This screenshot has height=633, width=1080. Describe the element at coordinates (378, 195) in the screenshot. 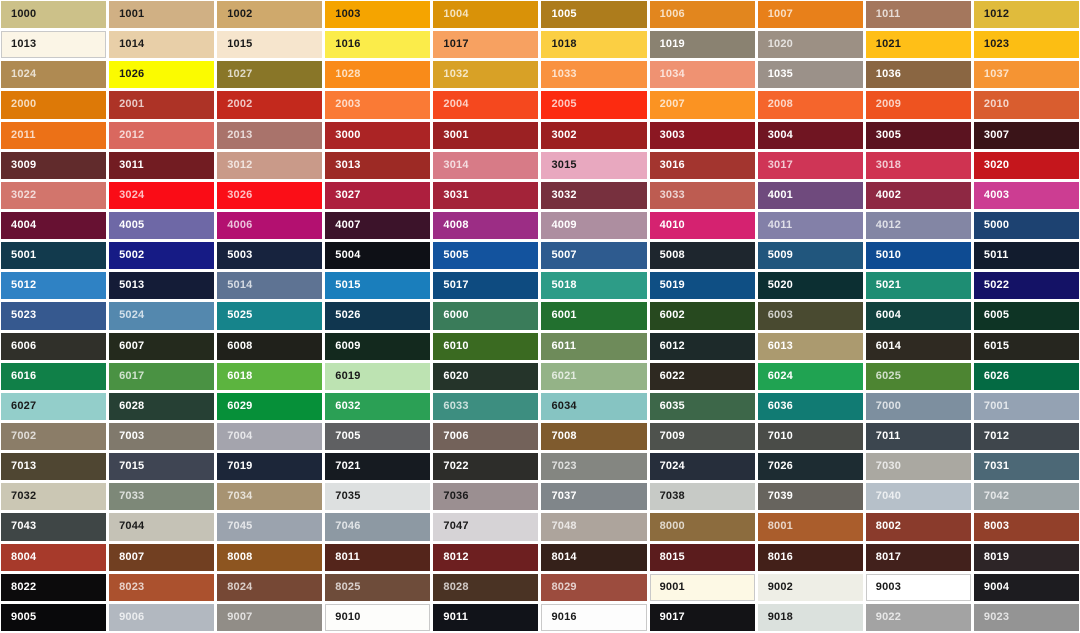

I see `colour-swatch-3027: 3027` at that location.